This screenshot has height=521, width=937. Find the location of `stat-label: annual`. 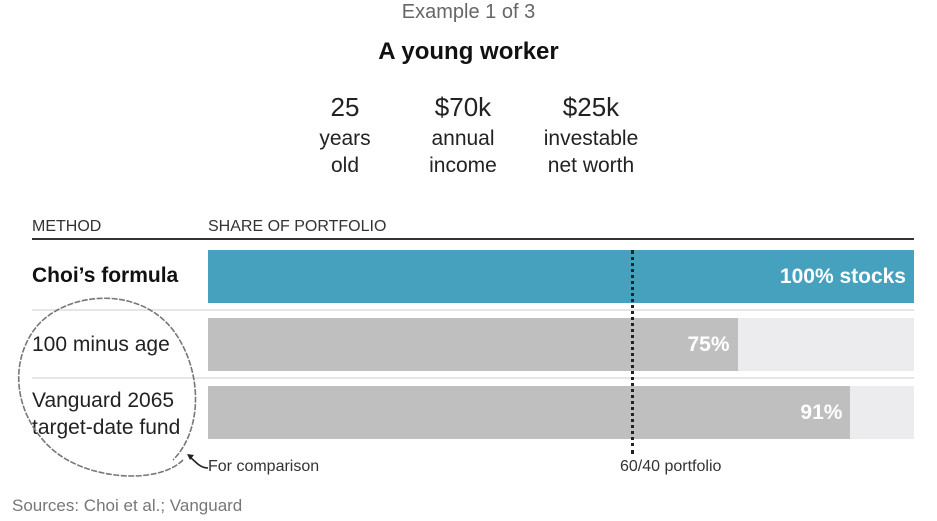

stat-label: annual is located at coordinates (463, 138).